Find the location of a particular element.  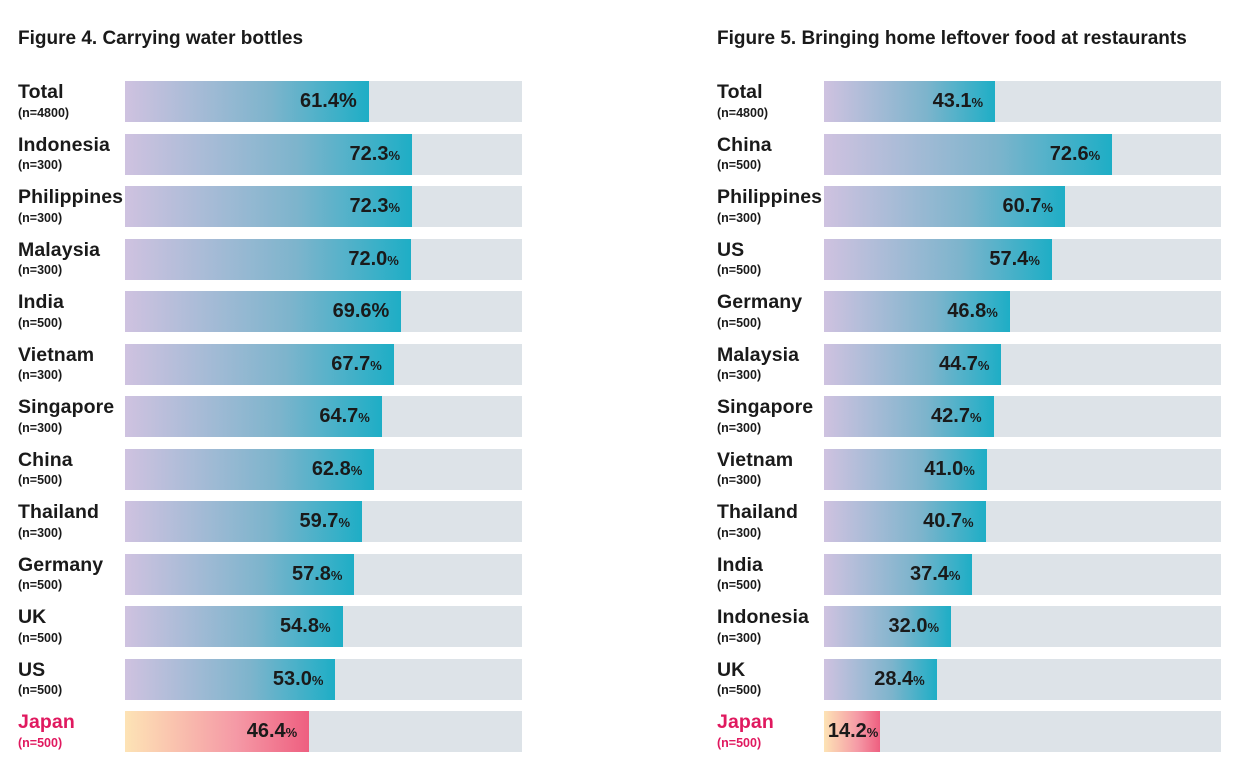

category-label: China (n=500) is located at coordinates (71, 468).